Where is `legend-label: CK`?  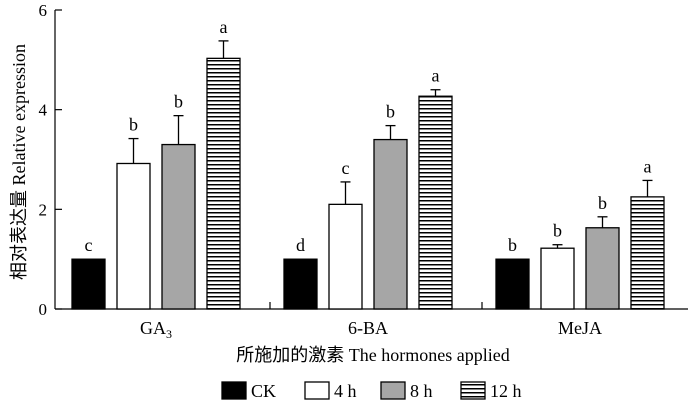 legend-label: CK is located at coordinates (263, 391).